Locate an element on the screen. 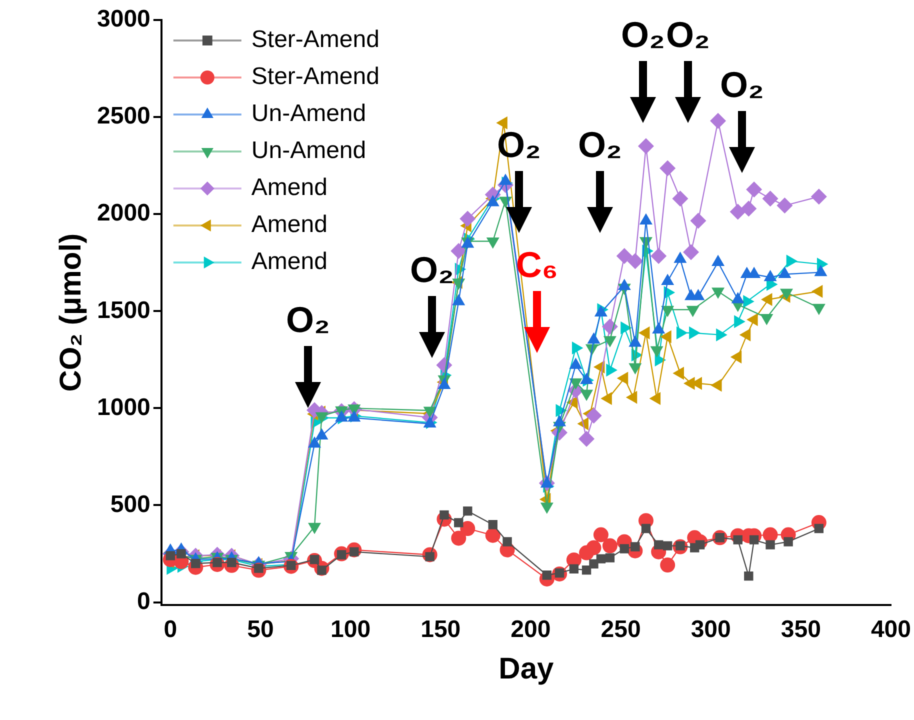  x-tick-label: 350 is located at coordinates (800, 630).